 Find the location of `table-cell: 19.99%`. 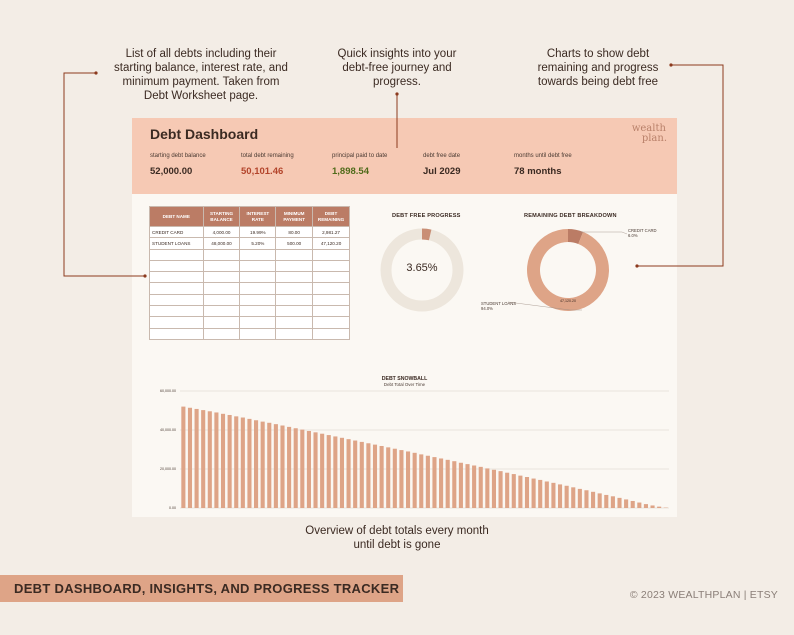

table-cell: 19.99% is located at coordinates (258, 232).